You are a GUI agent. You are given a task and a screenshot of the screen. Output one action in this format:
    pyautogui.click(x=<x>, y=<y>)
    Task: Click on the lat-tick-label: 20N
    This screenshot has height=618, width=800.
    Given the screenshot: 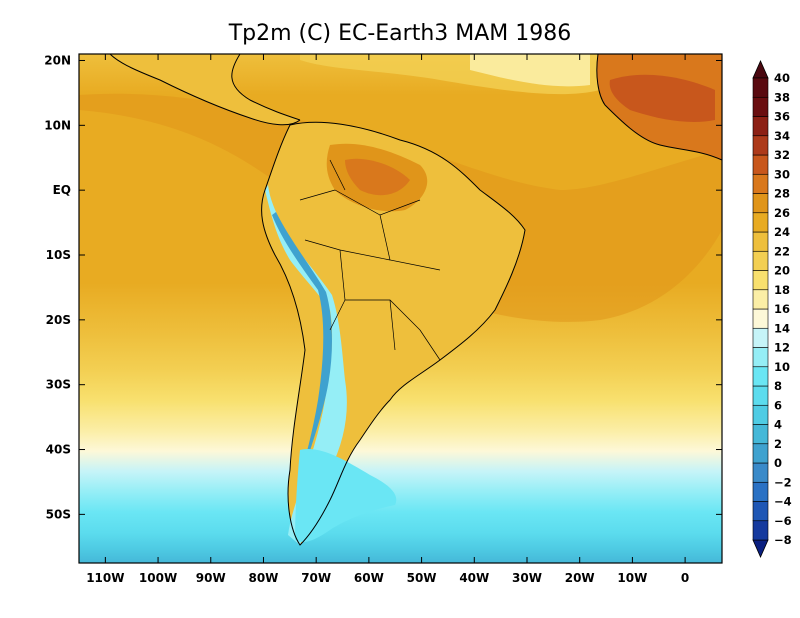 What is the action you would take?
    pyautogui.click(x=57, y=60)
    